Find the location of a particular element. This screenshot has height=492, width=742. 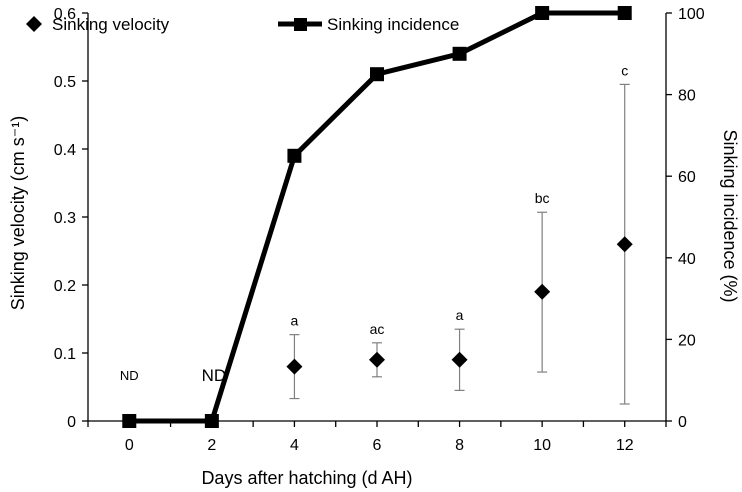

y-left-tick-label: 0.1 is located at coordinates (65, 354).